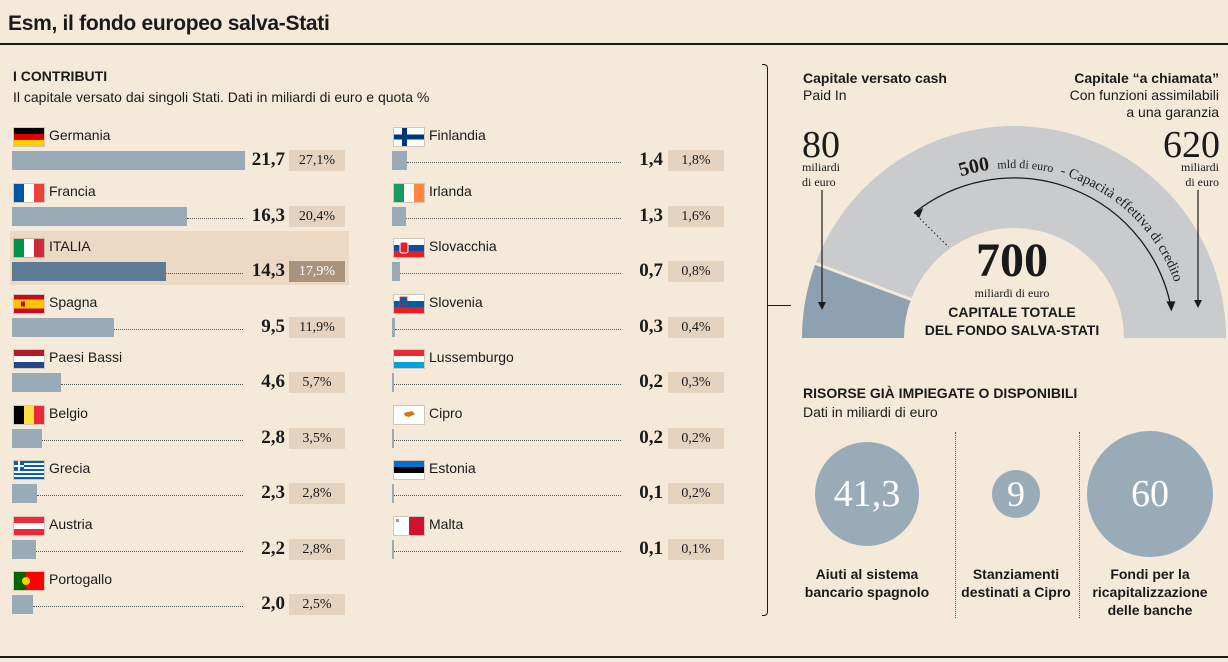 The image size is (1228, 662). Describe the element at coordinates (179, 314) in the screenshot. I see `country-row: Spagna 9,5 11,9%` at that location.